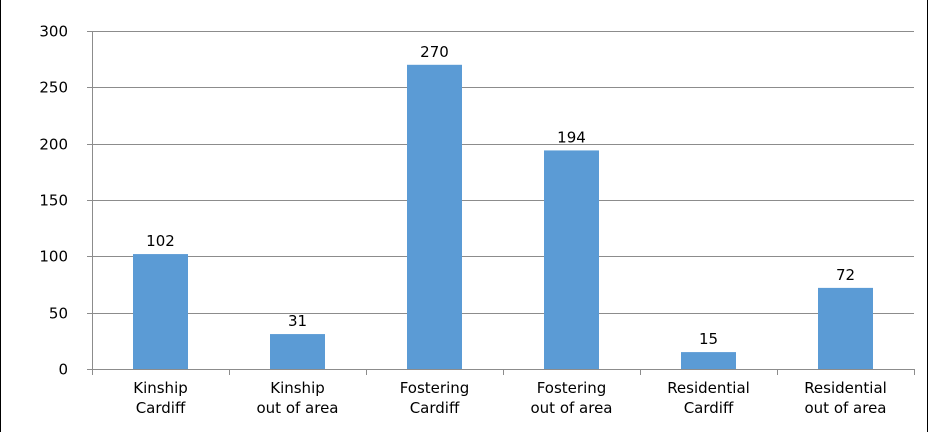  Describe the element at coordinates (160, 241) in the screenshot. I see `data-label: 102` at that location.